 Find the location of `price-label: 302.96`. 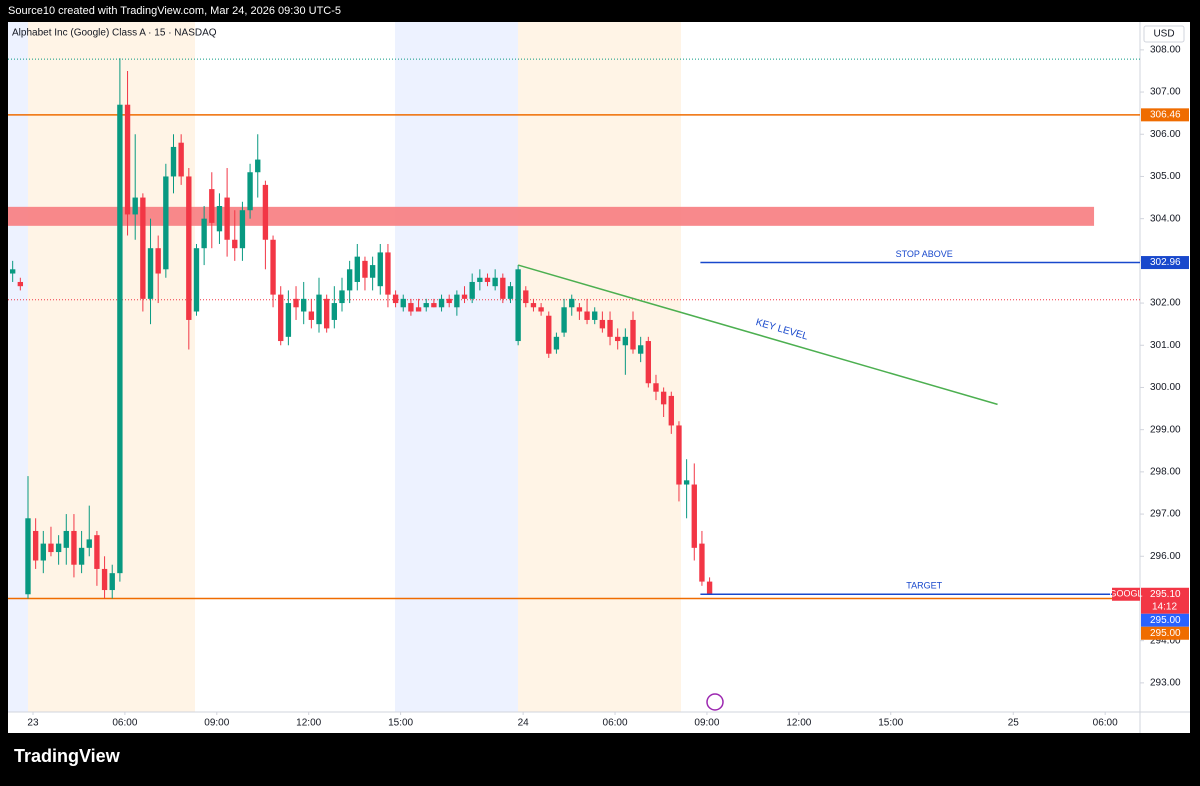

price-label: 302.96 is located at coordinates (1165, 262).